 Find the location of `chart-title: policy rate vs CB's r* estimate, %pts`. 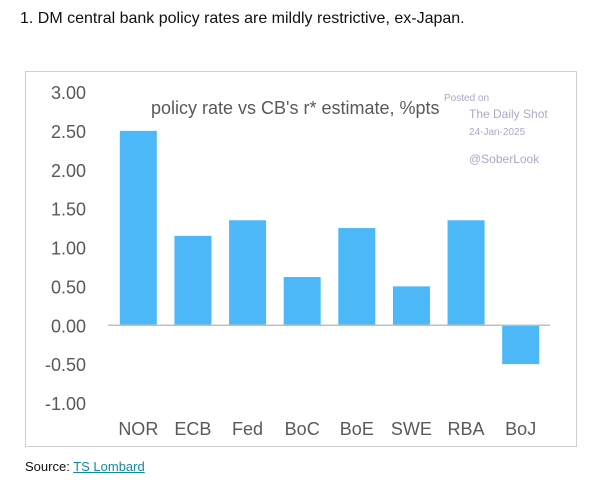

chart-title: policy rate vs CB's r* estimate, %pts is located at coordinates (295, 108).